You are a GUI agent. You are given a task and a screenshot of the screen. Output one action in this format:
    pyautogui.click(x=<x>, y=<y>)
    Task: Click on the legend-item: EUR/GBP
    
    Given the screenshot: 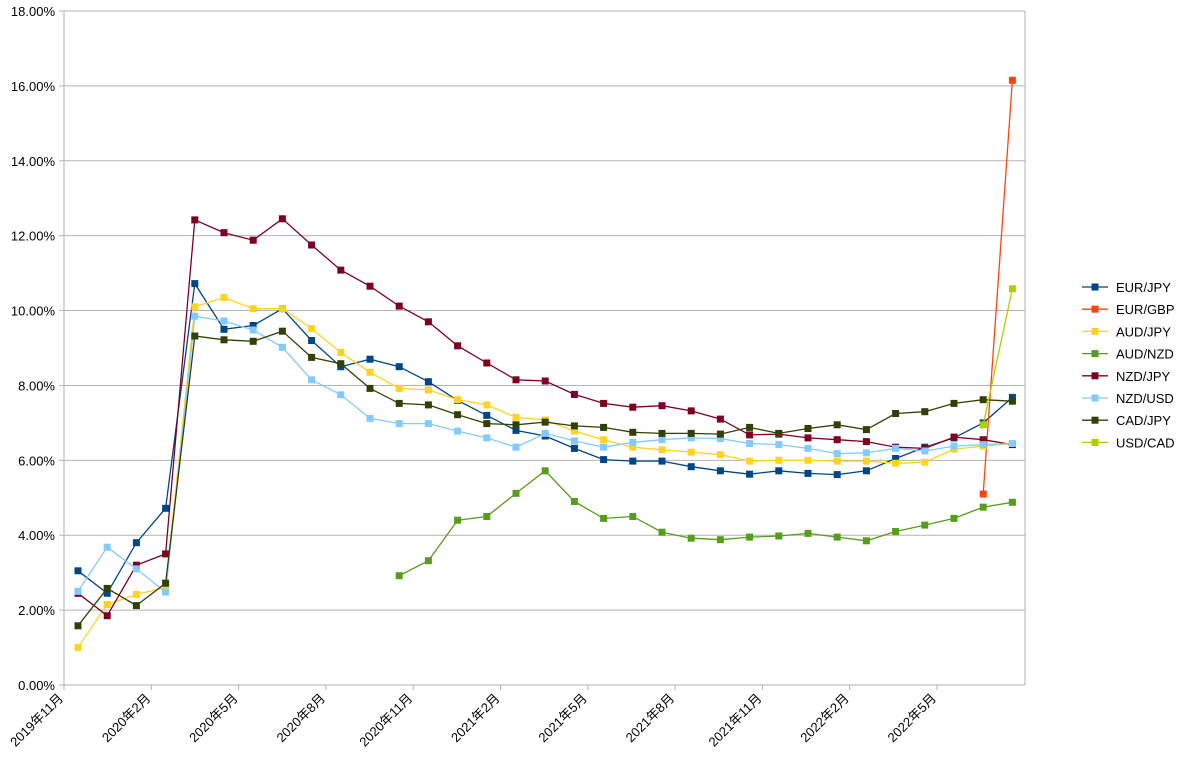 What is the action you would take?
    pyautogui.click(x=1128, y=309)
    